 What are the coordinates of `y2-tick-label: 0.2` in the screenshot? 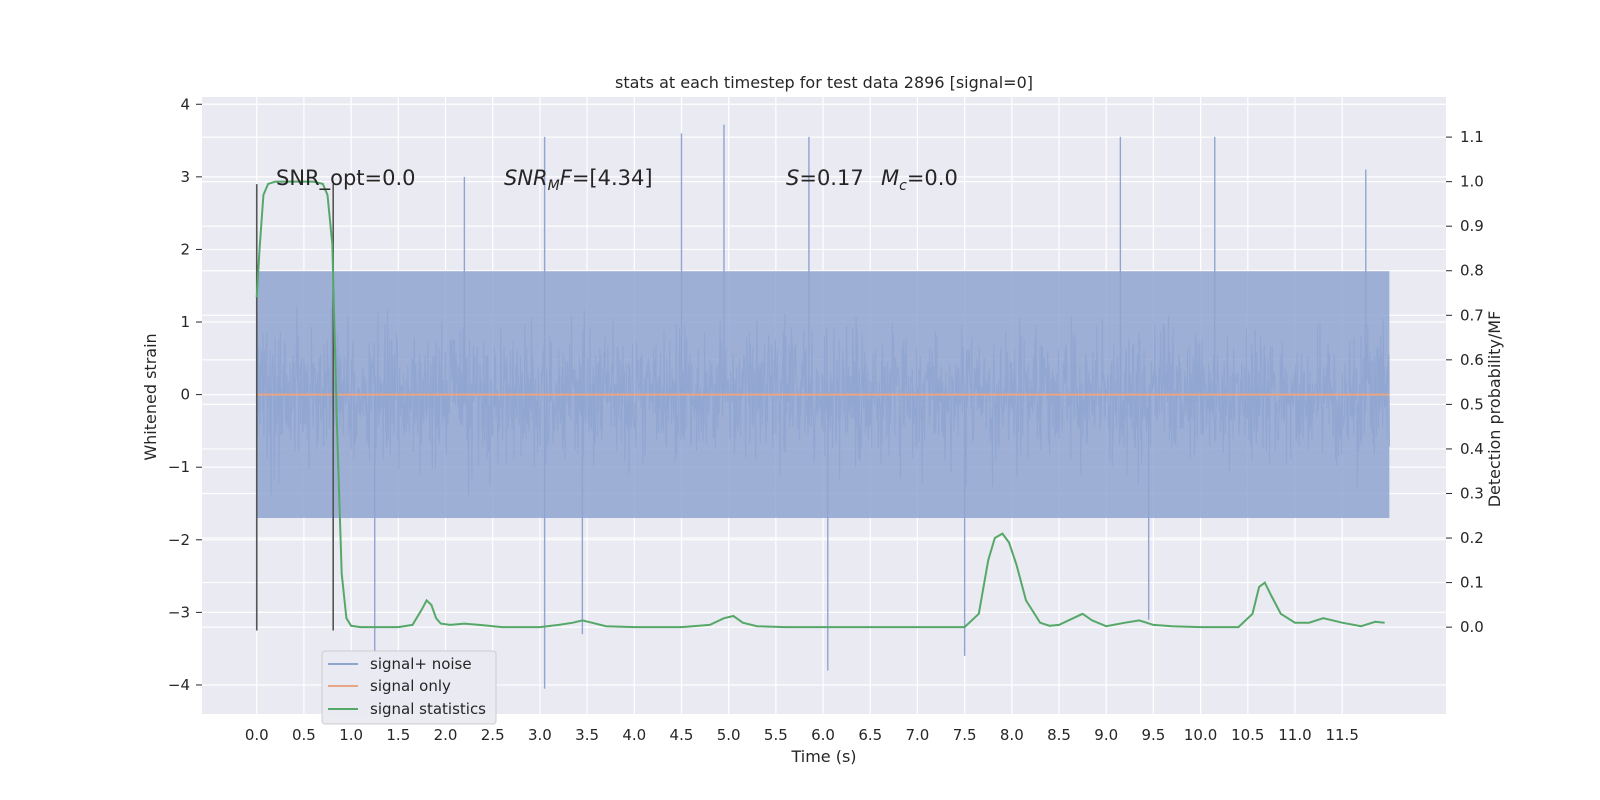 It's located at (1472, 538).